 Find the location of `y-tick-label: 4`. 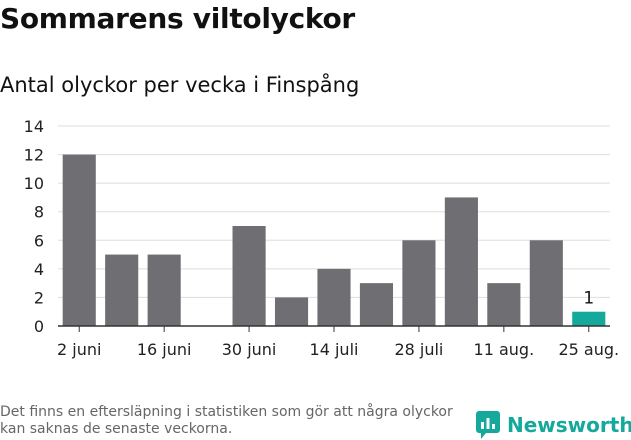

y-tick-label: 4 is located at coordinates (39, 269).